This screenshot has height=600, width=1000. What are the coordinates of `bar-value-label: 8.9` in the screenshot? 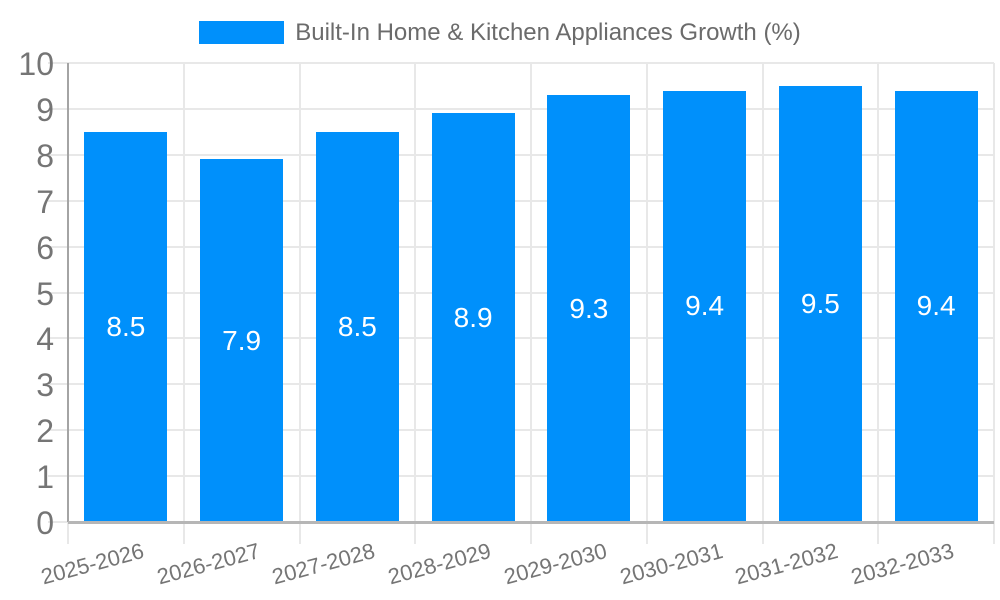 It's located at (473, 317).